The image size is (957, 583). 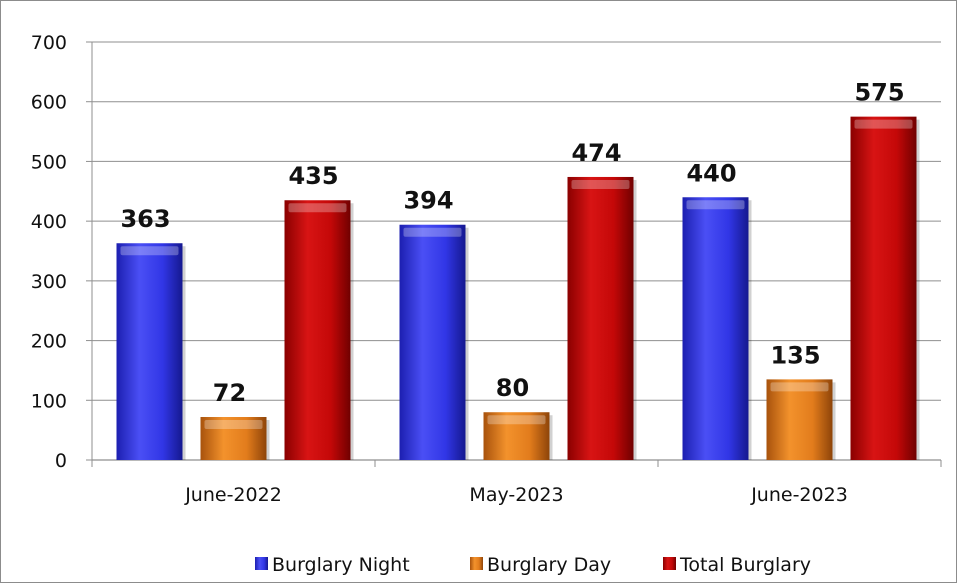 I want to click on data-label: 394, so click(x=428, y=201).